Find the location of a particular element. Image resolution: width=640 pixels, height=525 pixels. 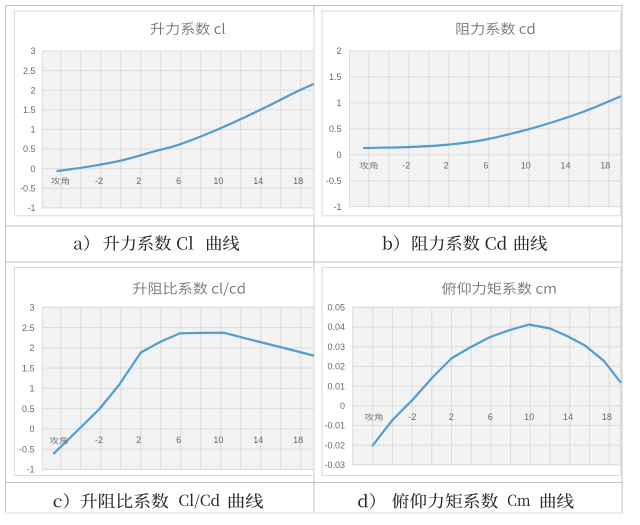

svg-text: -0.03 is located at coordinates (334, 465).